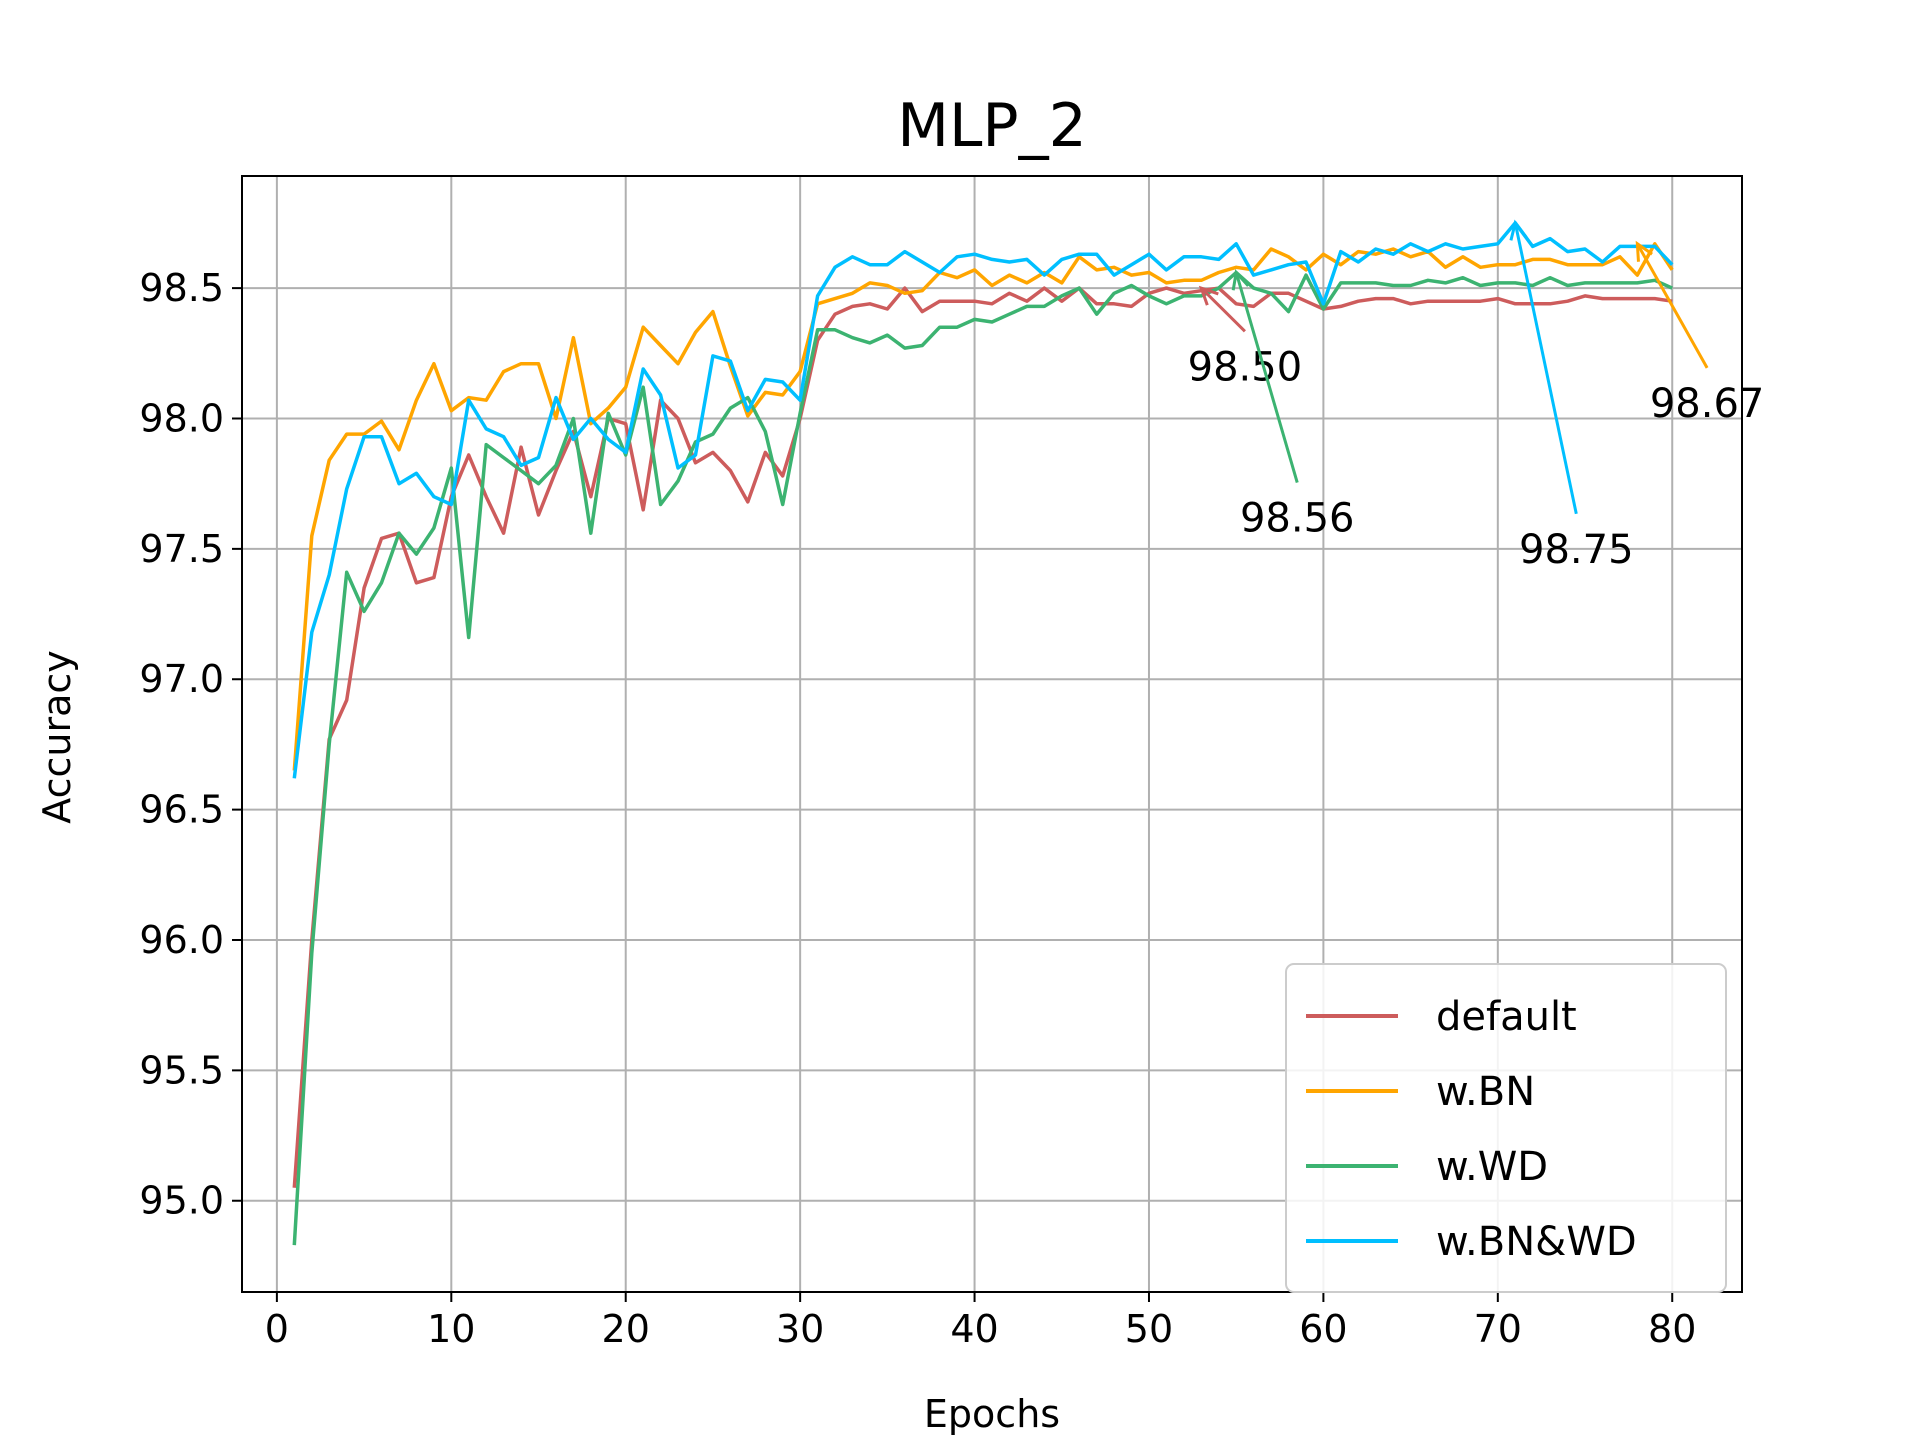 Image resolution: width=1920 pixels, height=1440 pixels. Describe the element at coordinates (451, 1329) in the screenshot. I see `x-tick-label: 10` at that location.